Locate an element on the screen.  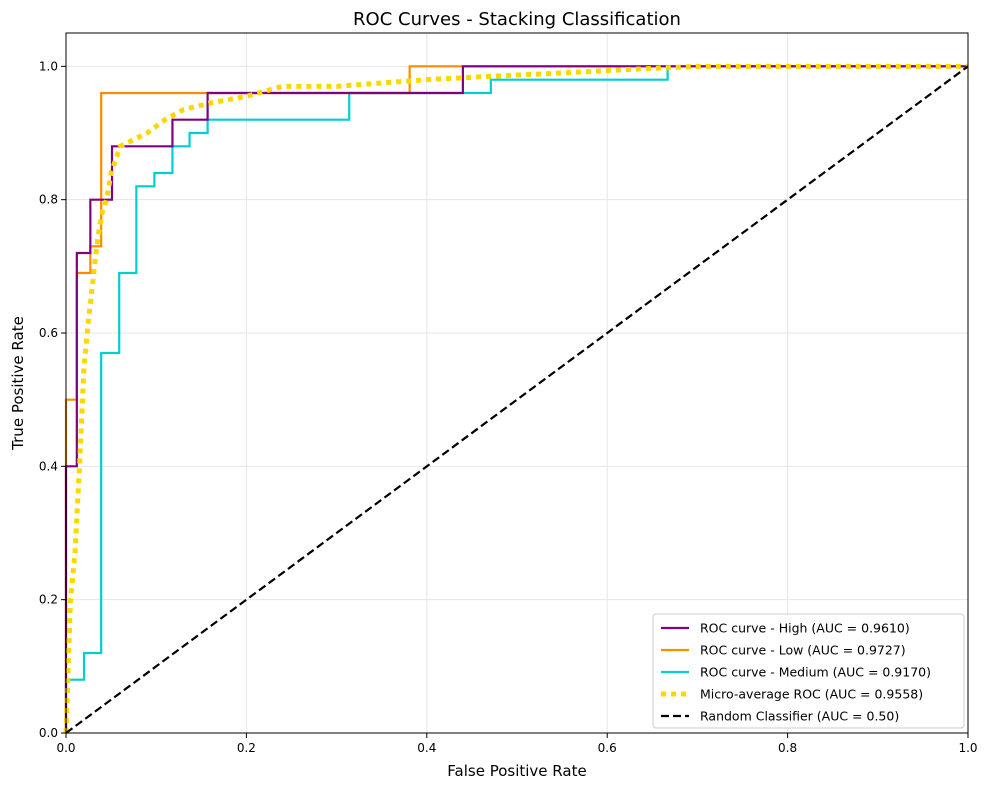
x-tick-label: 0.6 is located at coordinates (607, 748).